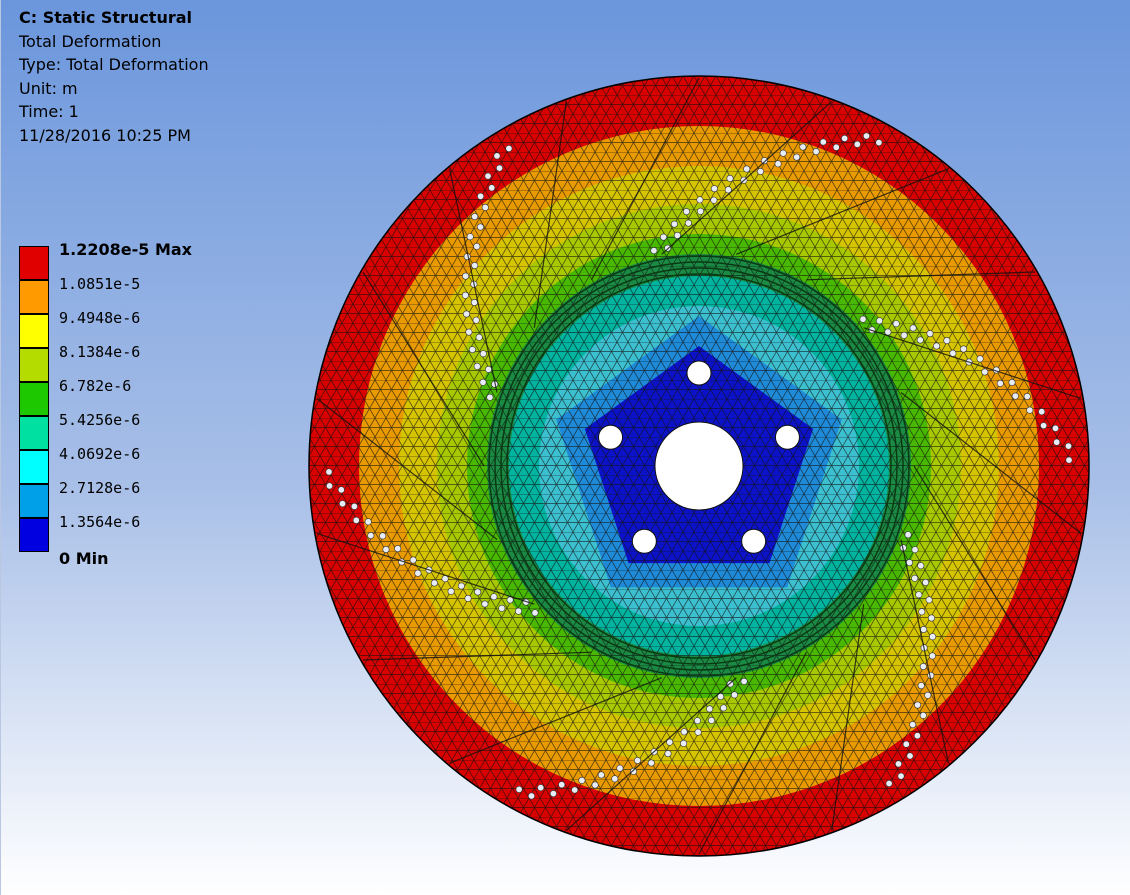 This screenshot has width=1130, height=895. I want to click on result-name: Total Deformation, so click(90, 41).